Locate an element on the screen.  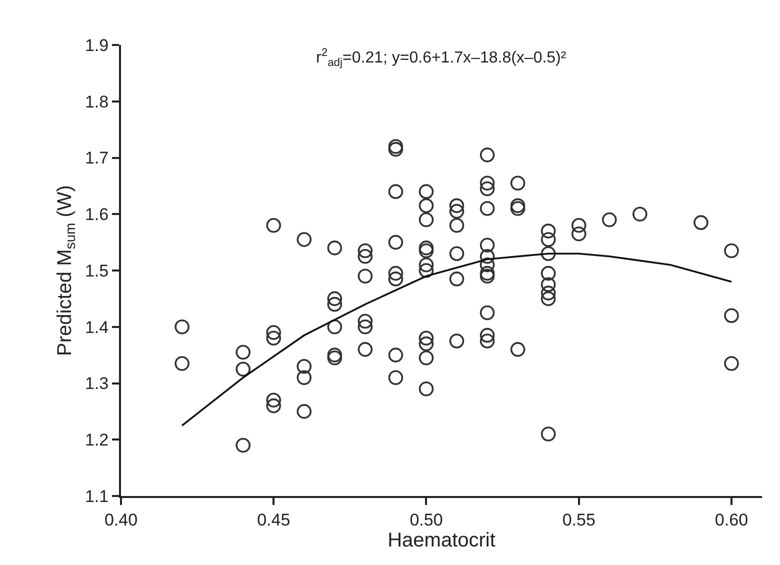
y-tick-label: 1.2 is located at coordinates (96, 440).